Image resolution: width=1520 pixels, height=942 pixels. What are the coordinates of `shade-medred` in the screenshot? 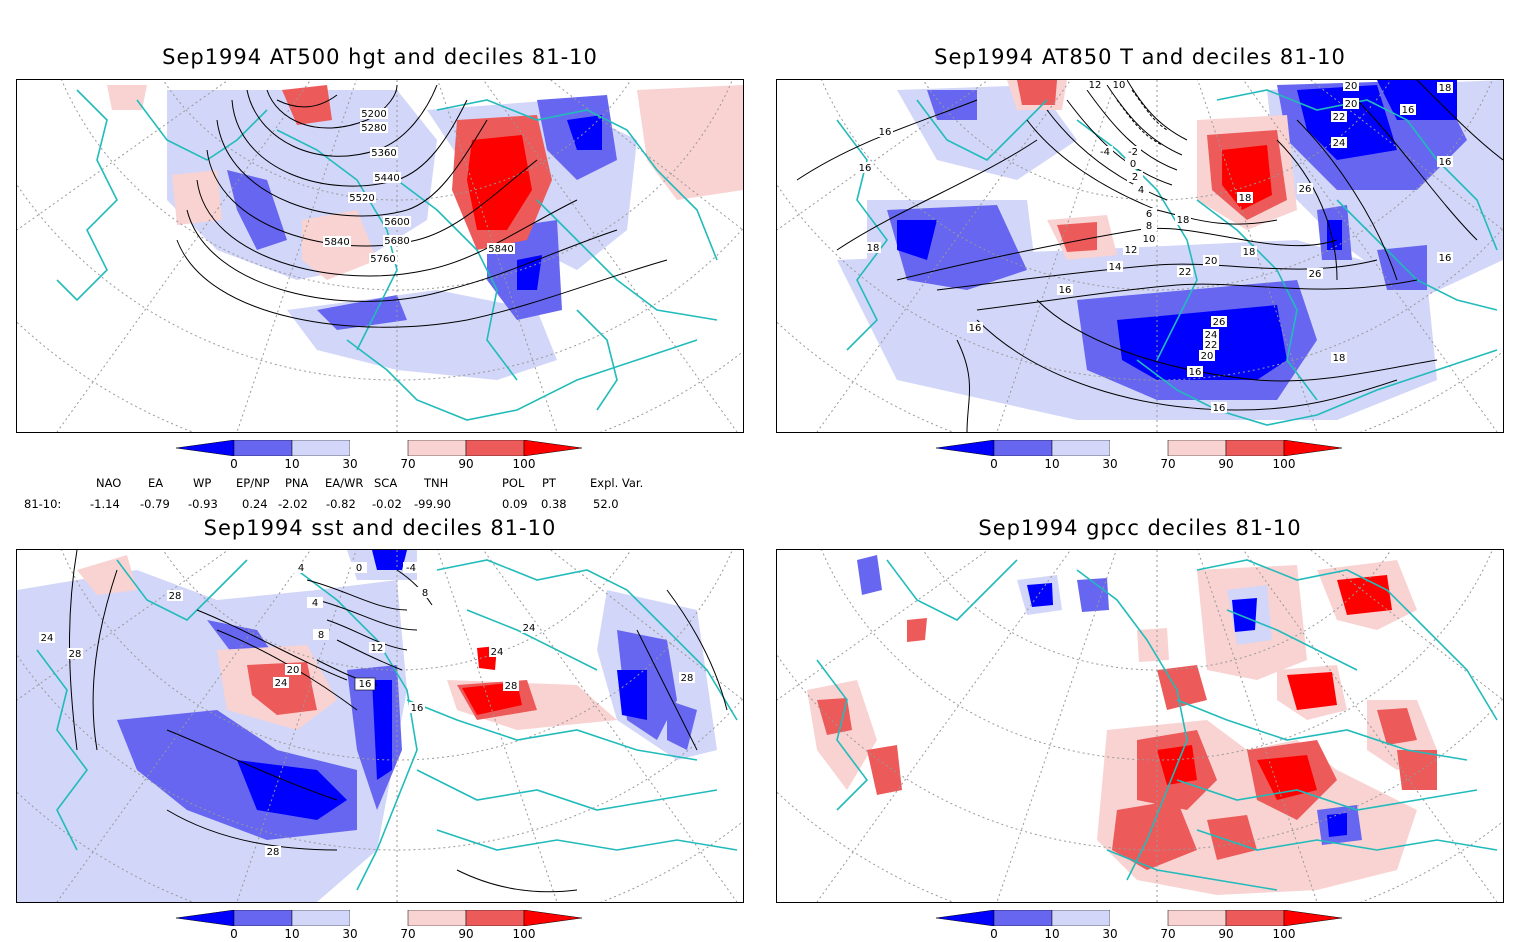 It's located at (1037, 92).